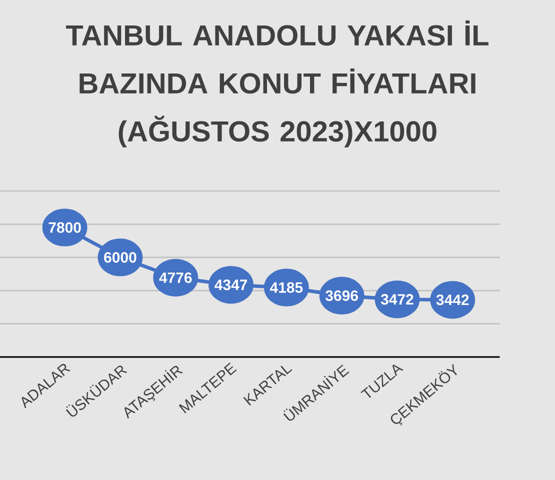 This screenshot has width=555, height=480. What do you see at coordinates (231, 285) in the screenshot?
I see `data-label: 4347` at bounding box center [231, 285].